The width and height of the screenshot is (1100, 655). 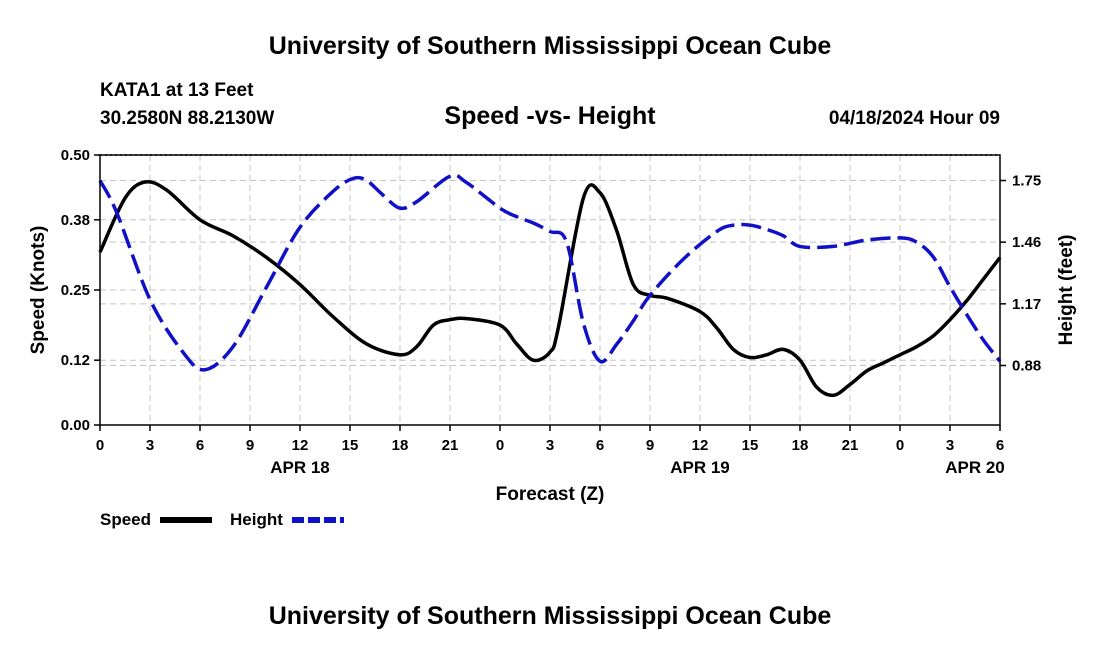 I want to click on y-left-tick-label: 0.25, so click(x=75, y=290).